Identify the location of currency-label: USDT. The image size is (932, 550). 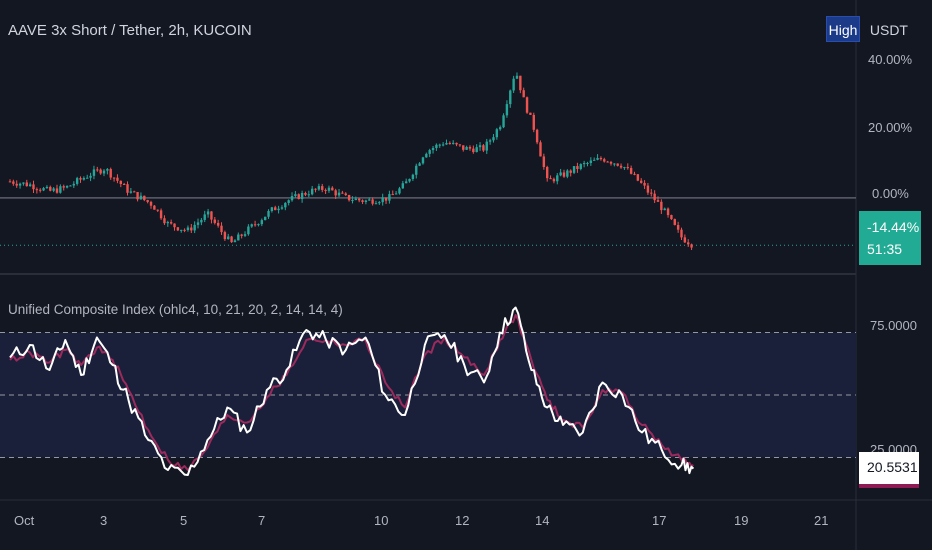
(888, 30).